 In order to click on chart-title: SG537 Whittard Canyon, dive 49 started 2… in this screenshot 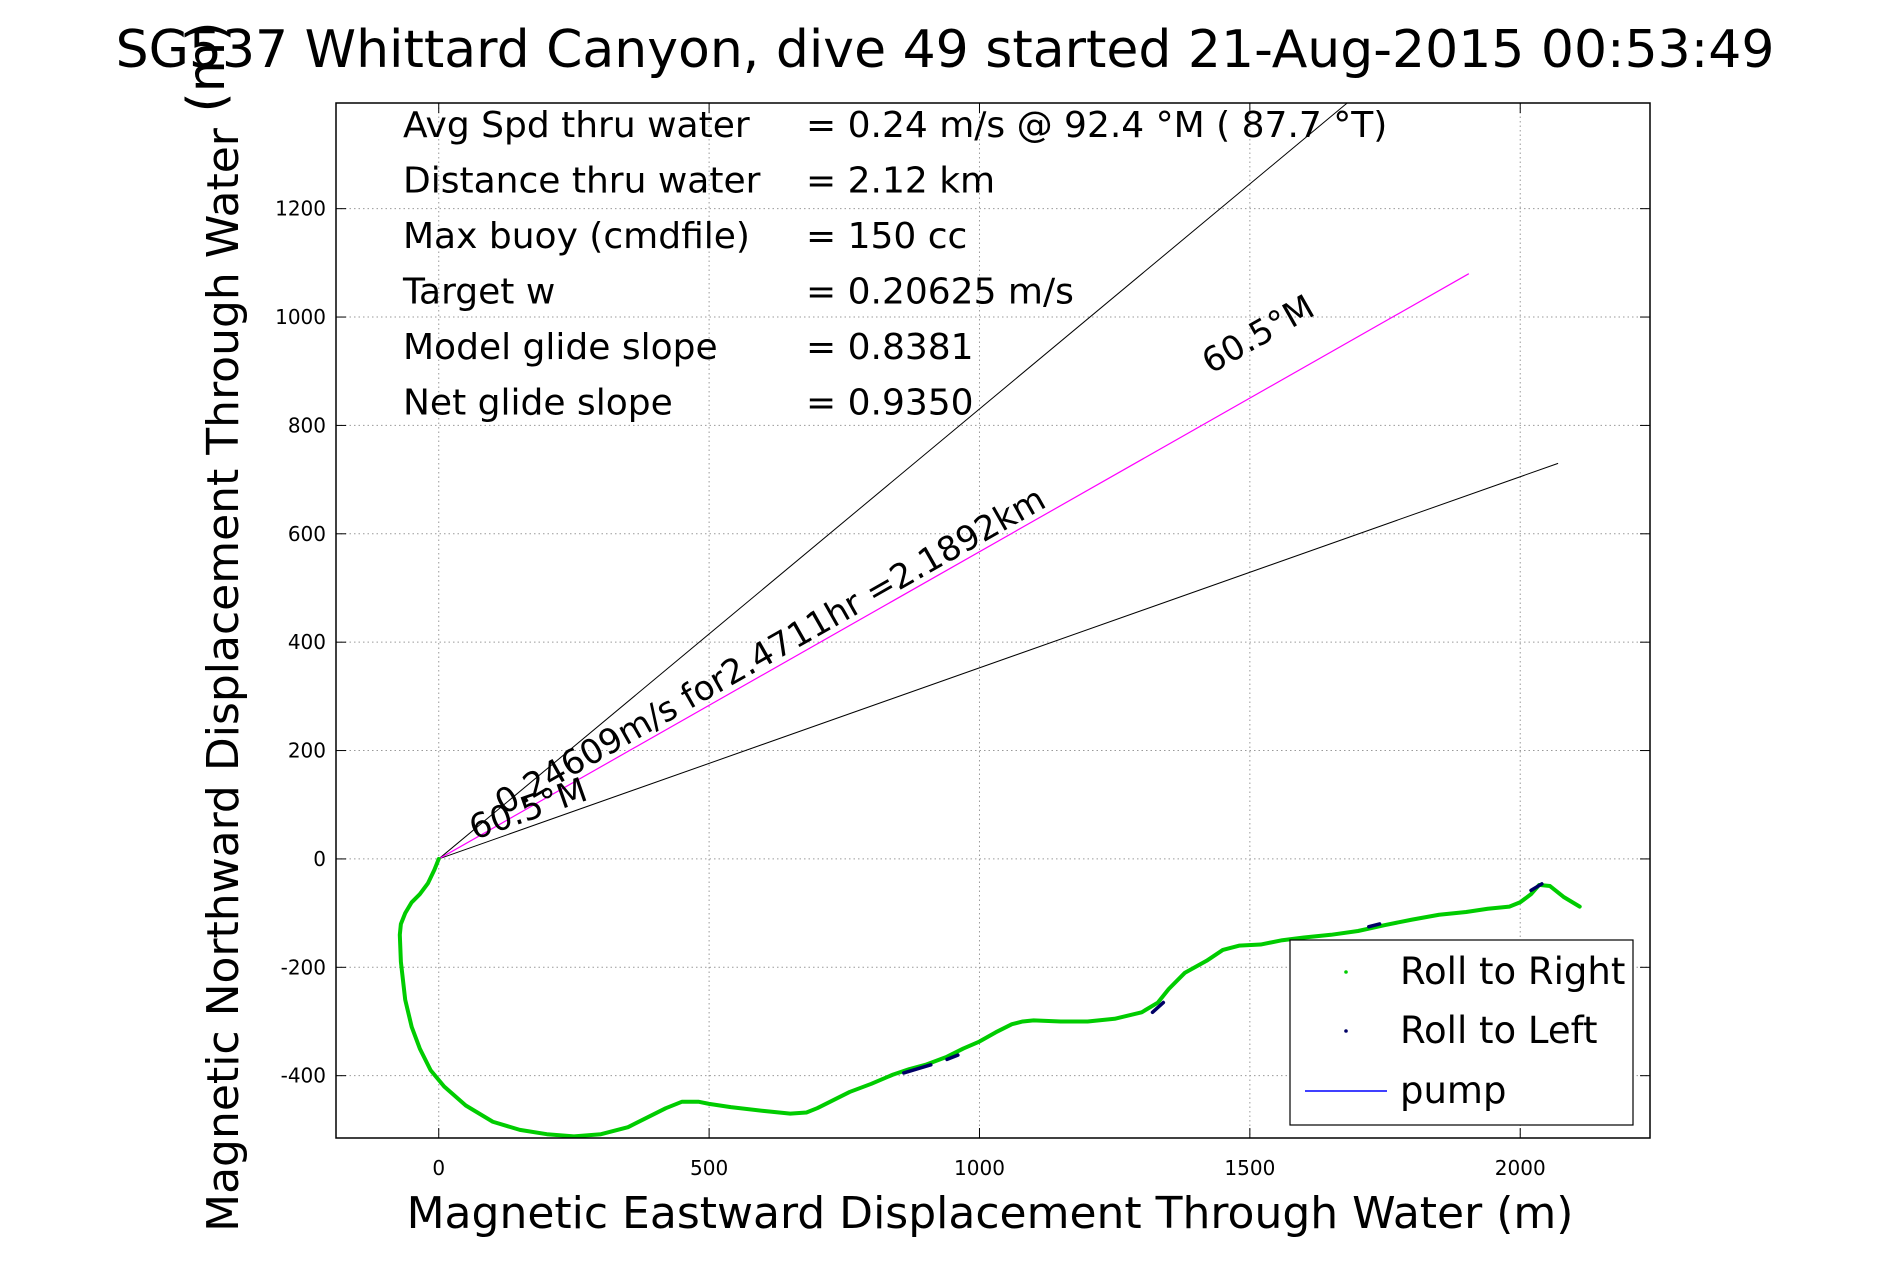, I will do `click(945, 50)`.